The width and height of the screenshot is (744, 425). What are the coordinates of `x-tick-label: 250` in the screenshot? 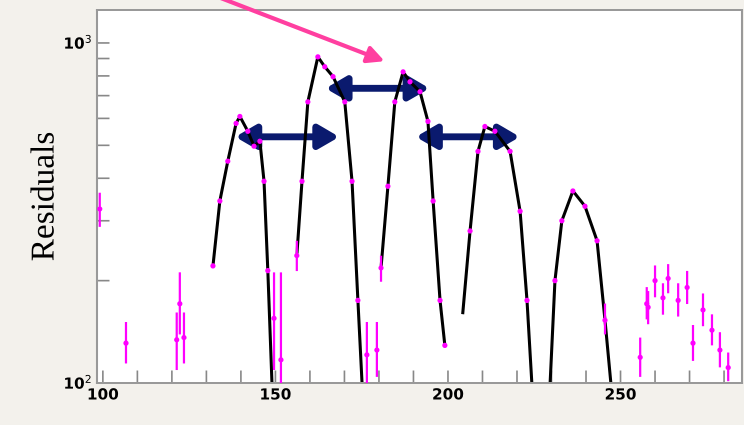 It's located at (621, 394).